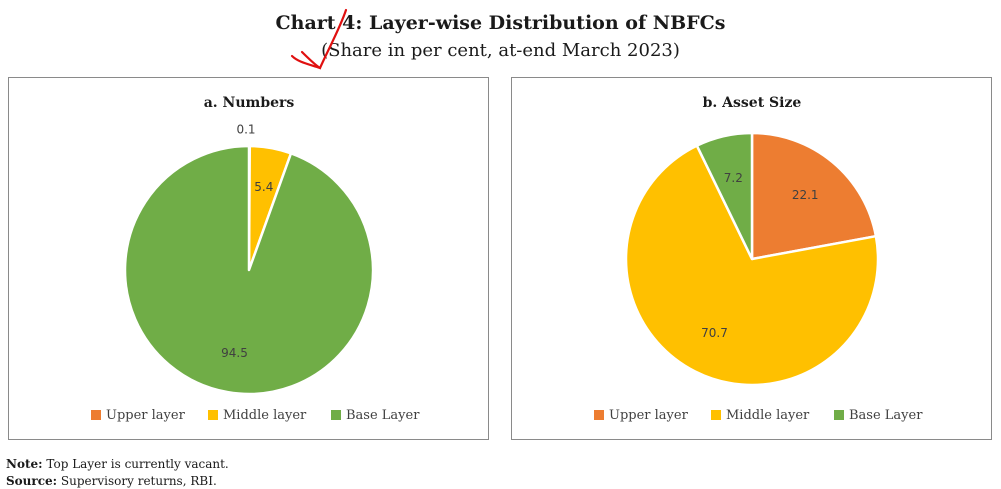 The width and height of the screenshot is (1001, 489). Describe the element at coordinates (805, 195) in the screenshot. I see `data-label-upper-layer: 22.1` at that location.